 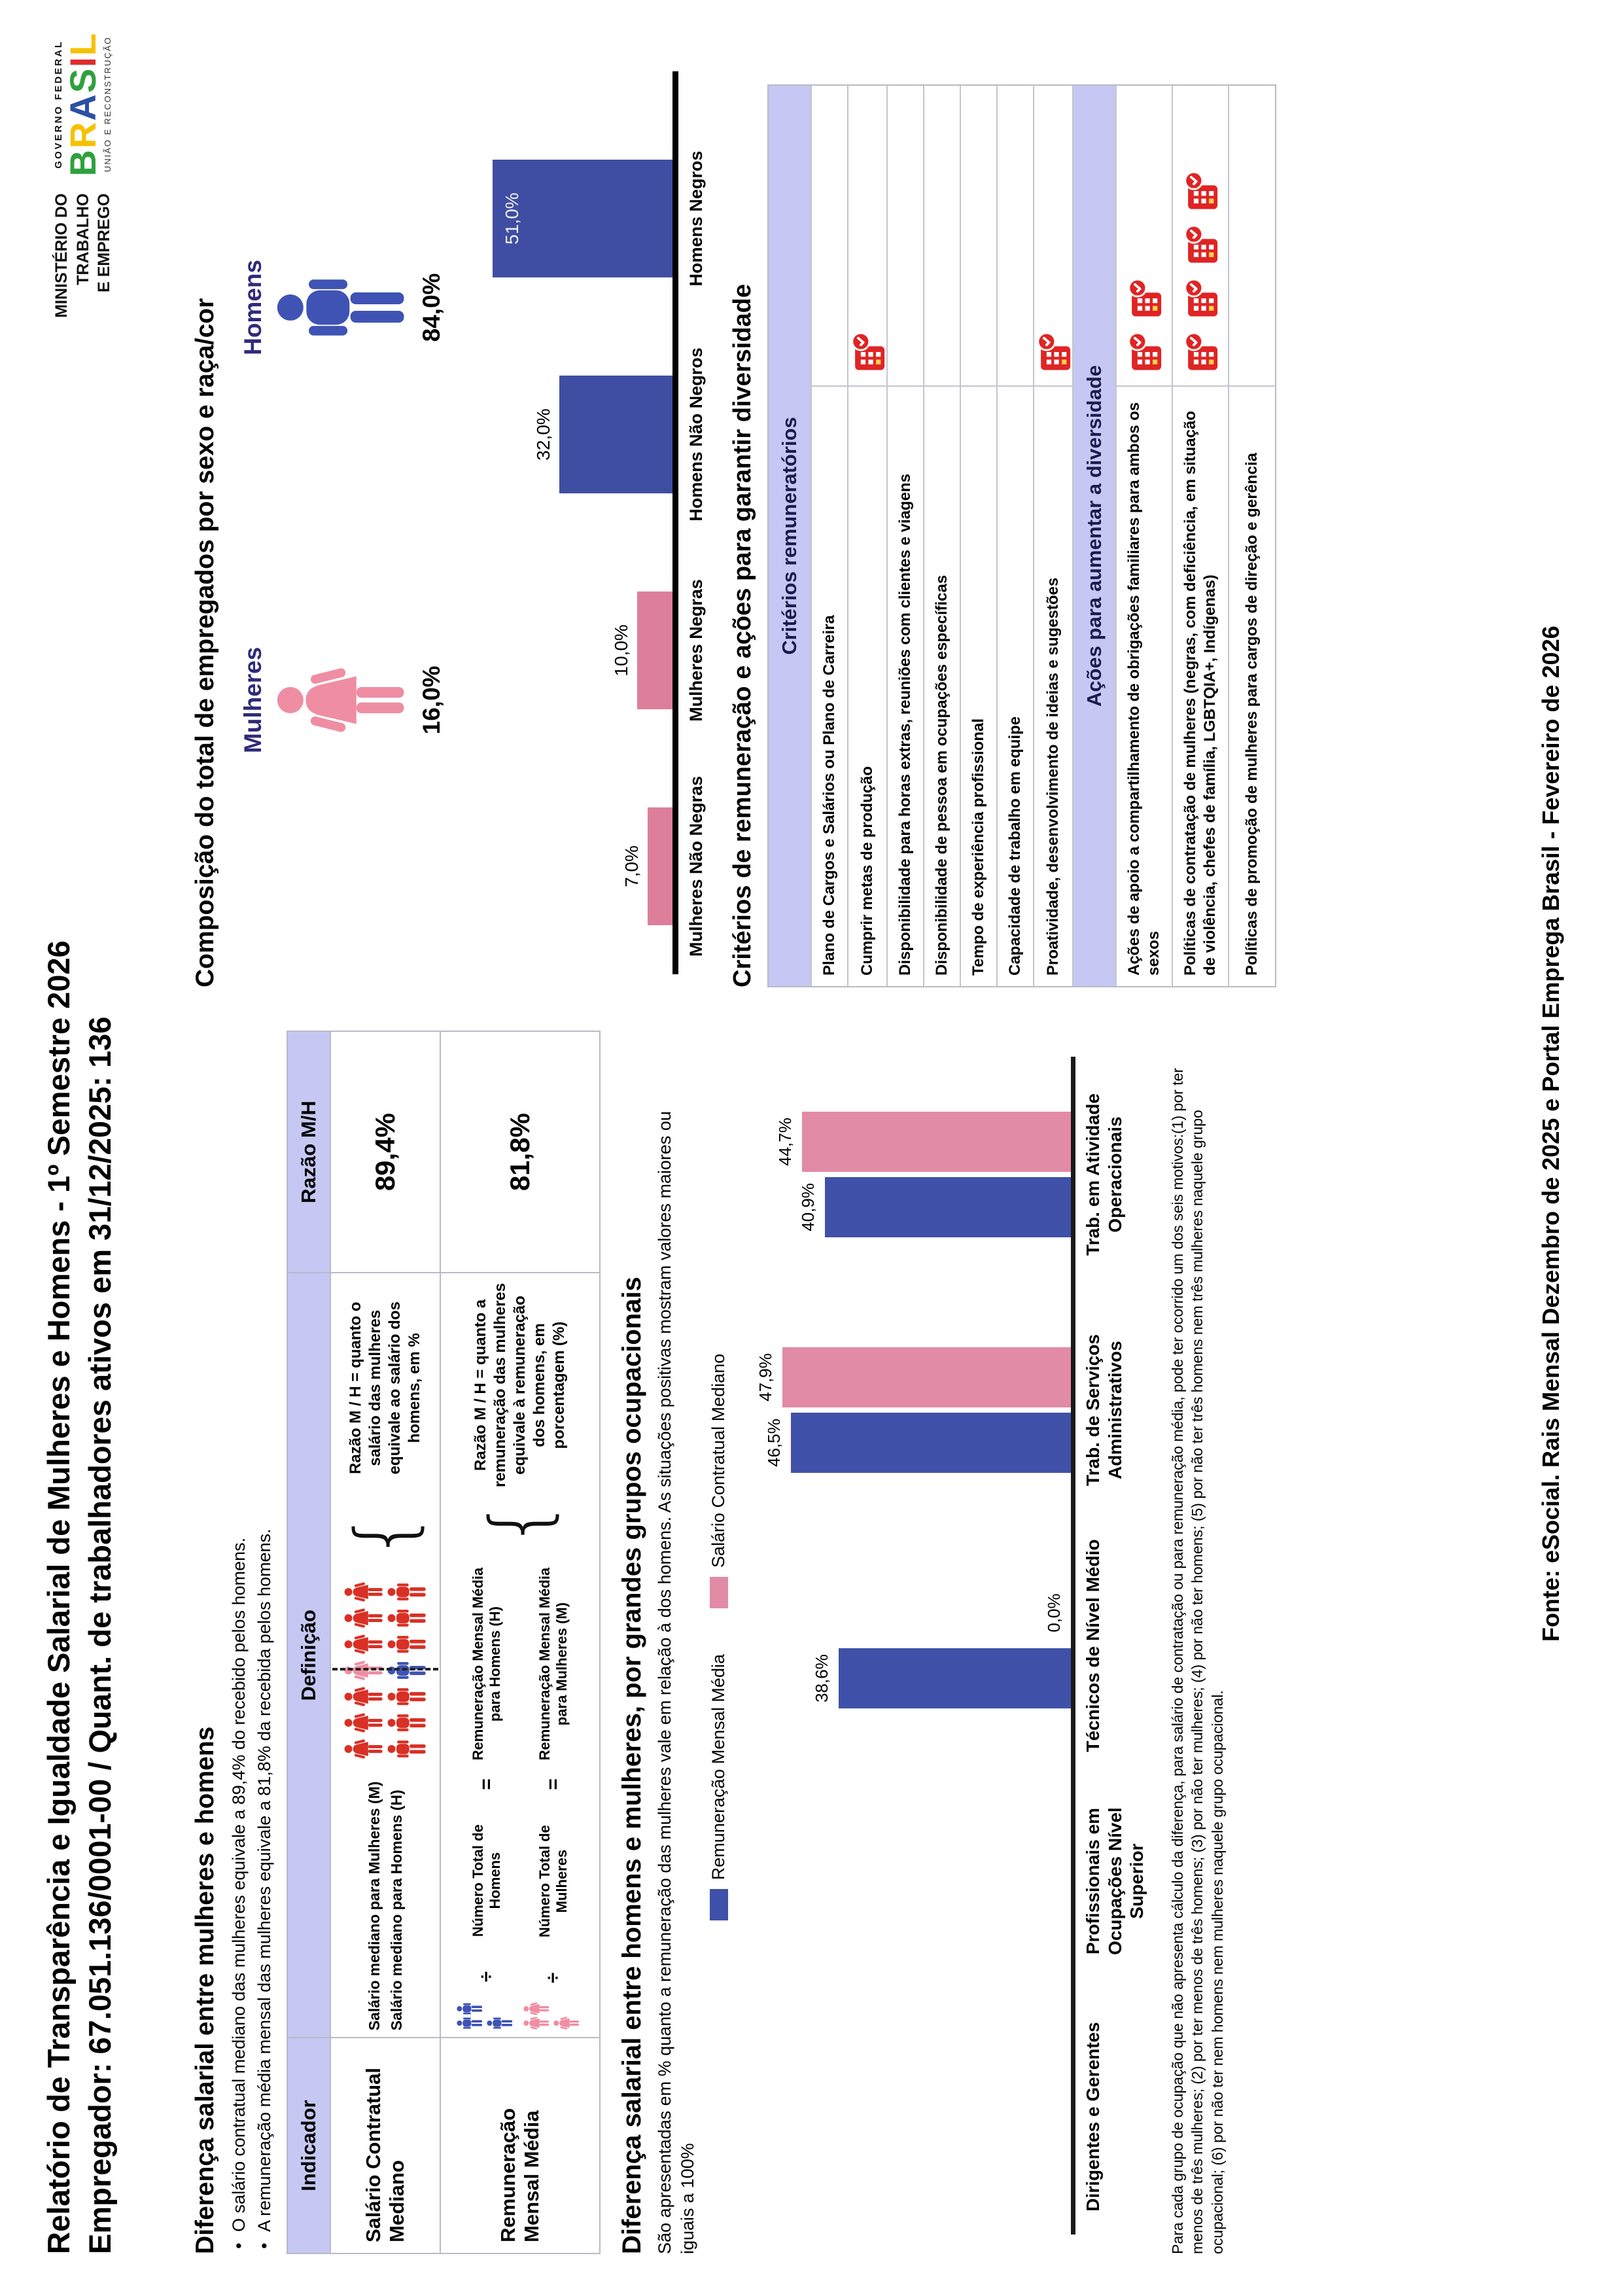 I want to click on criteria-header-band: Critérios remuneratórios, so click(x=790, y=536).